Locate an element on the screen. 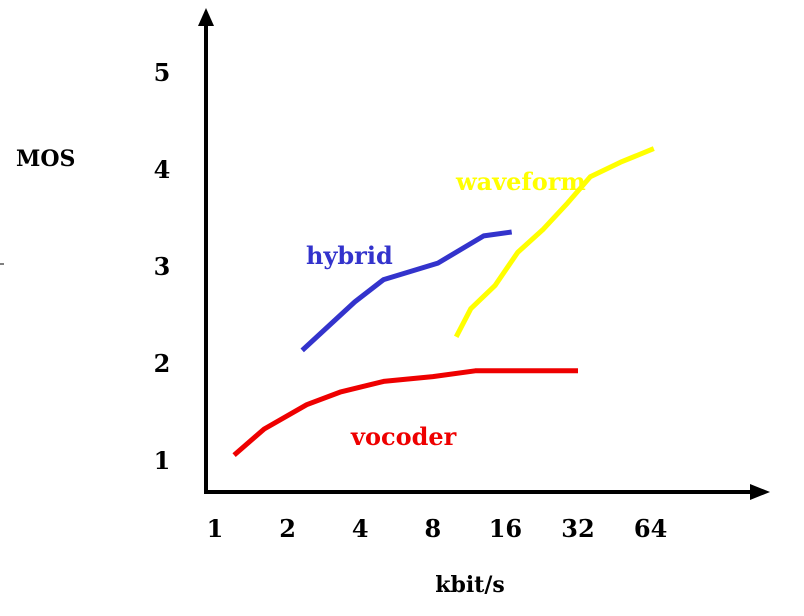 The image size is (804, 616). x-axis-arrow is located at coordinates (760, 492).